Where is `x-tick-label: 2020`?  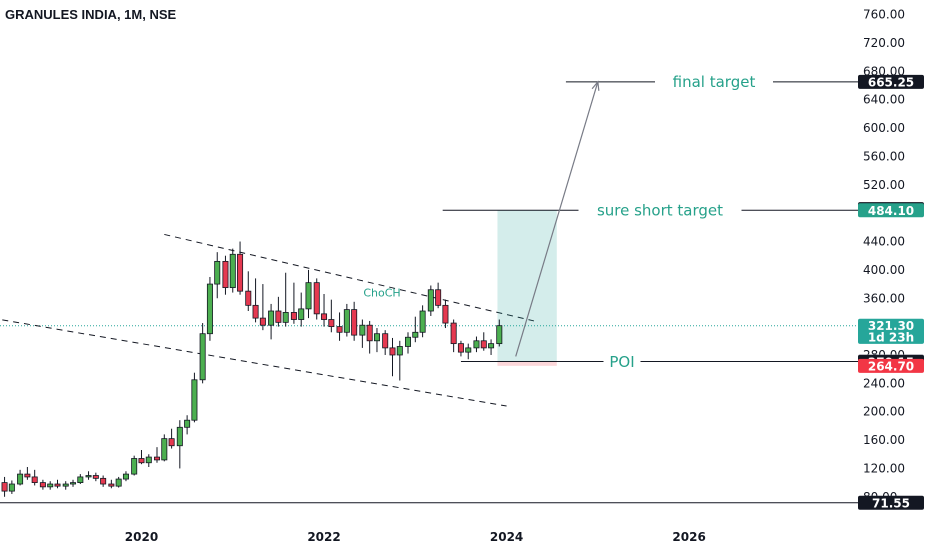 x-tick-label: 2020 is located at coordinates (141, 537).